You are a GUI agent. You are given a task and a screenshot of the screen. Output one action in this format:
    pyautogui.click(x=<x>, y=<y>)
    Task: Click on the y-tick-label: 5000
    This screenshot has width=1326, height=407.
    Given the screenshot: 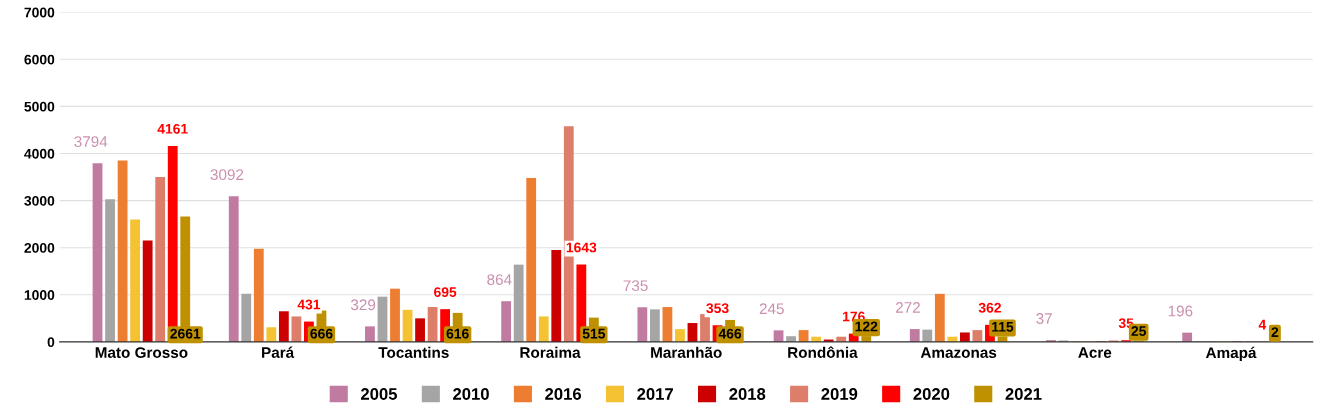 What is the action you would take?
    pyautogui.click(x=39, y=106)
    